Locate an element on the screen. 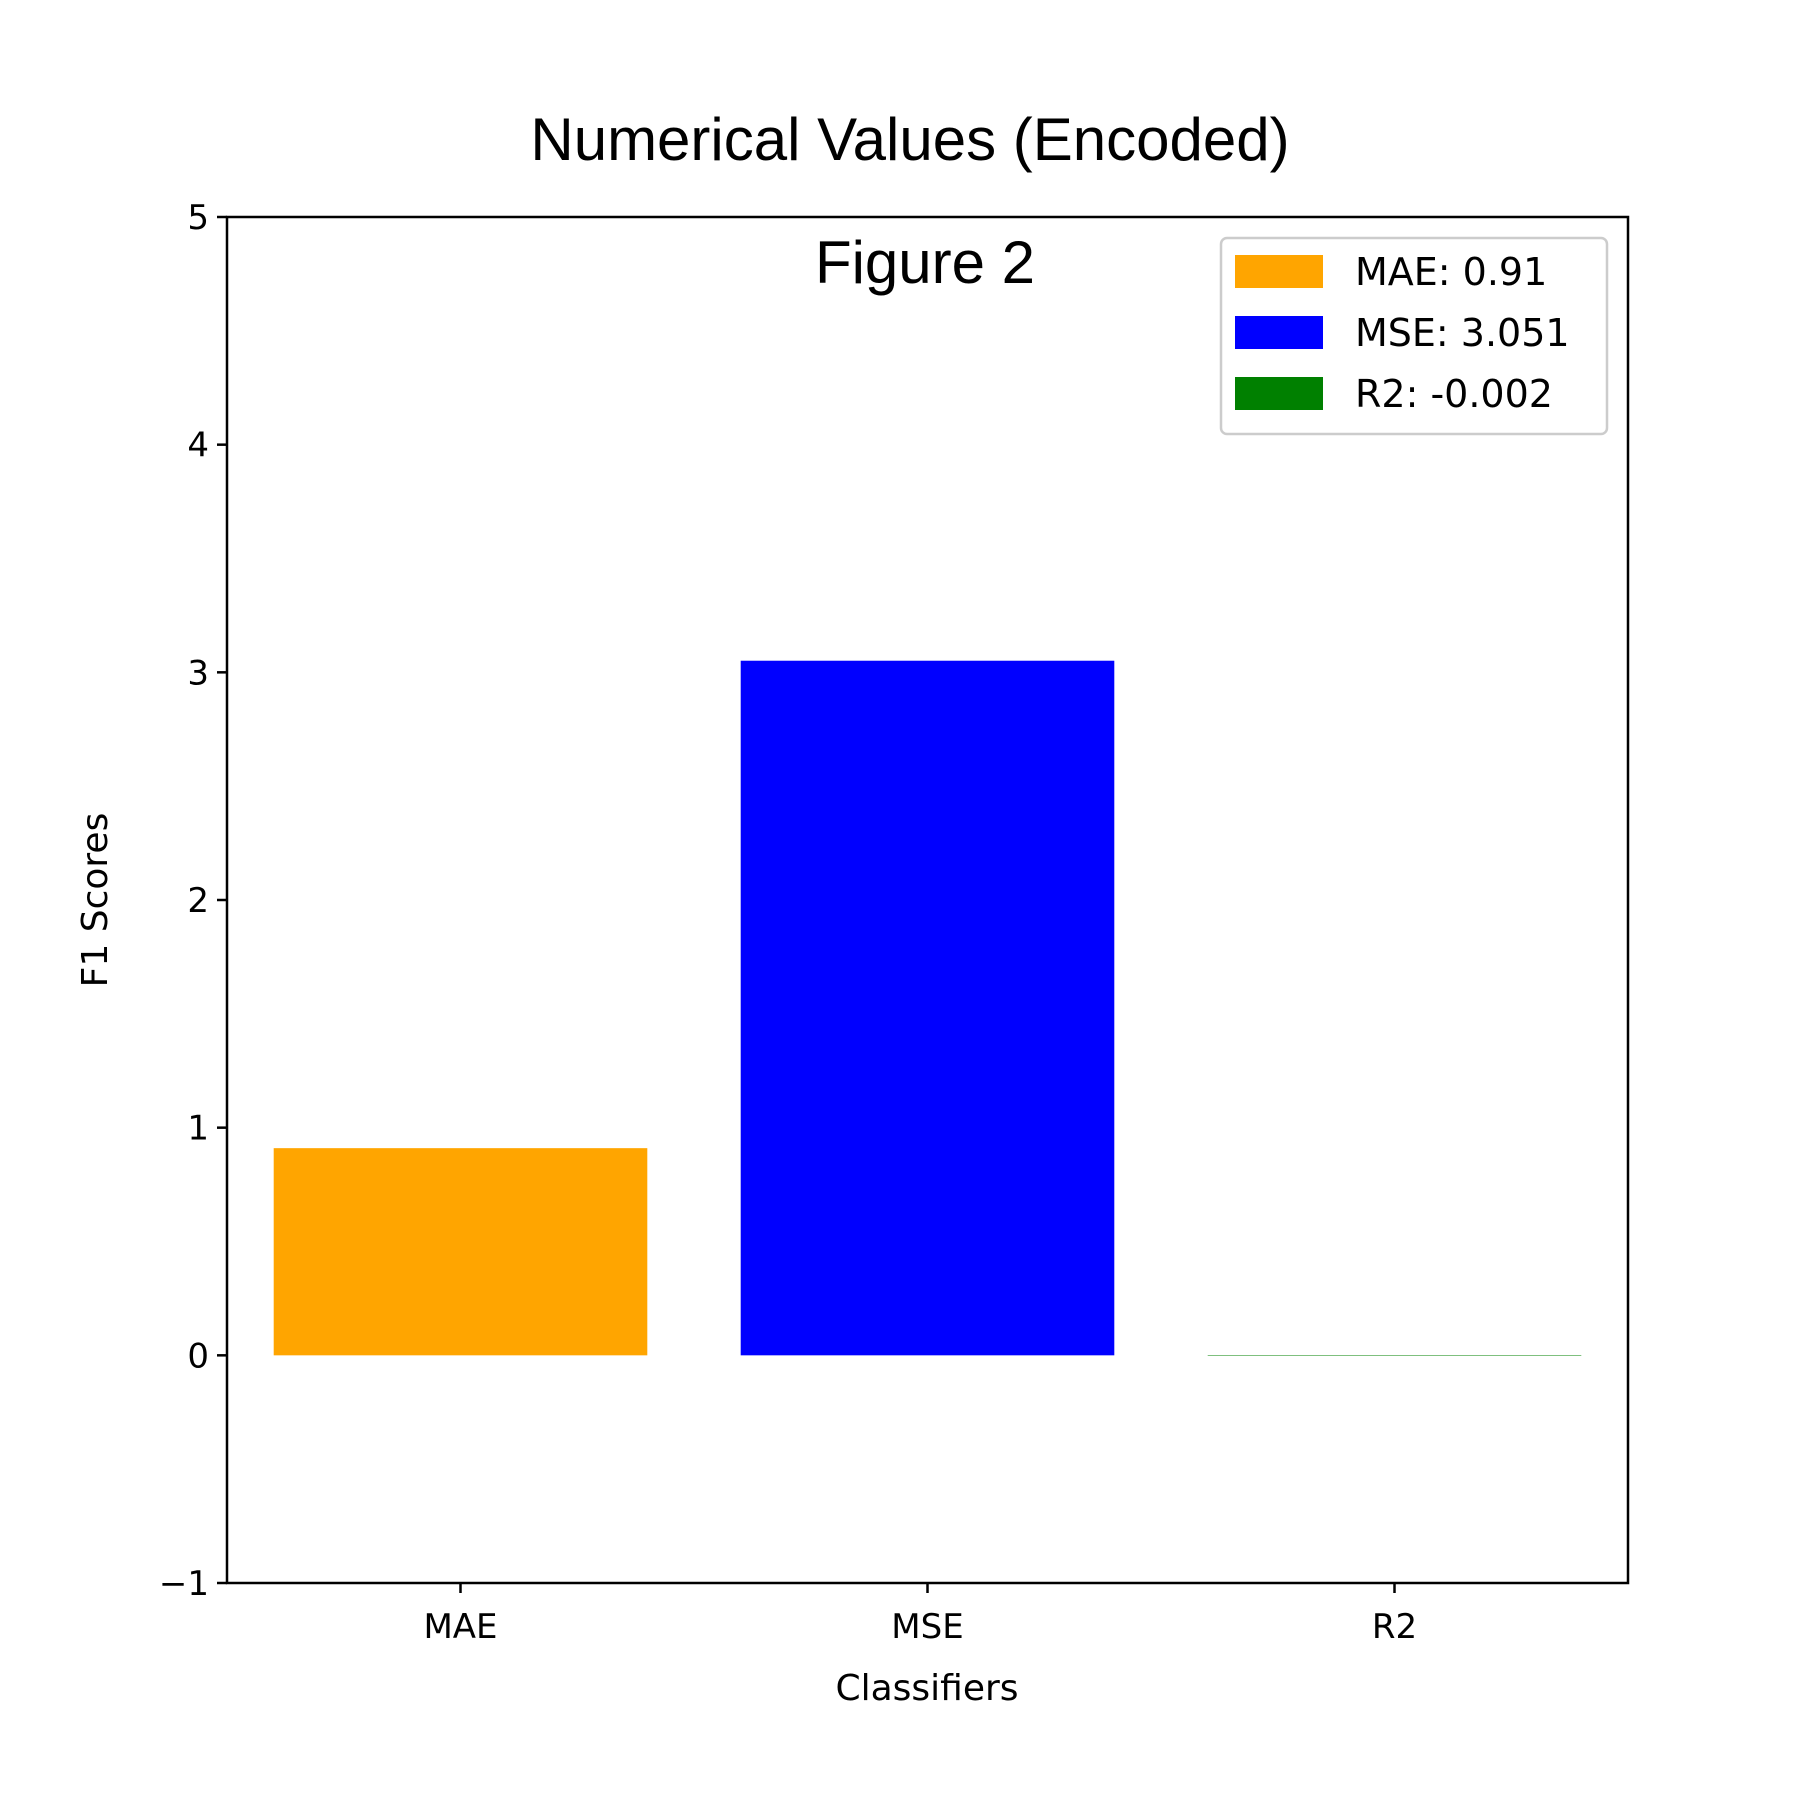 Image resolution: width=1800 pixels, height=1800 pixels. bar-r2 is located at coordinates (1394, 1355).